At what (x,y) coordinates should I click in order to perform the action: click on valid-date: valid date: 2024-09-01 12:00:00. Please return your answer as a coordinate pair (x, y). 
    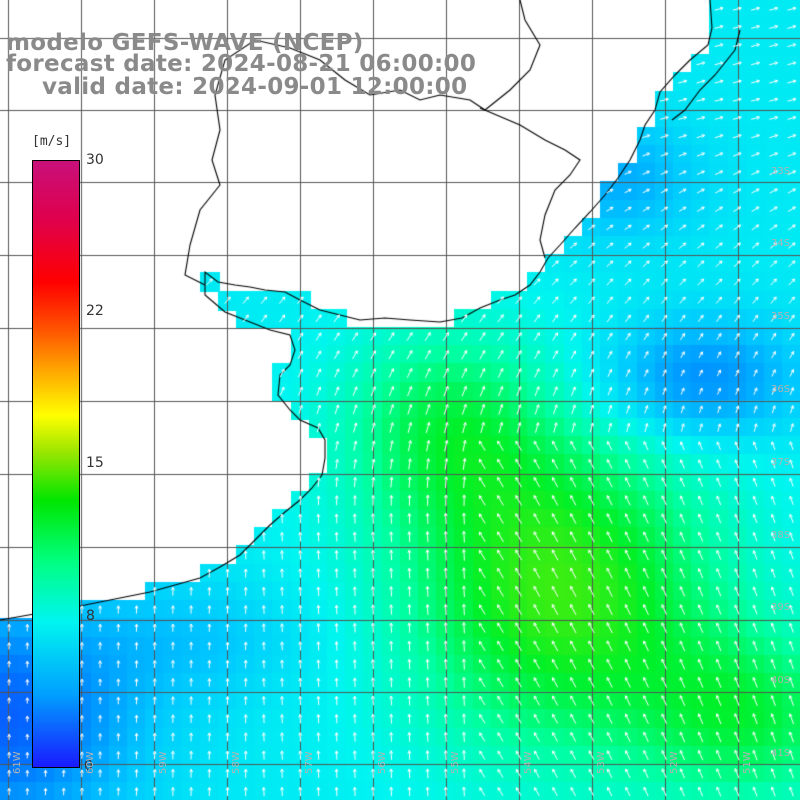
    Looking at the image, I should click on (255, 87).